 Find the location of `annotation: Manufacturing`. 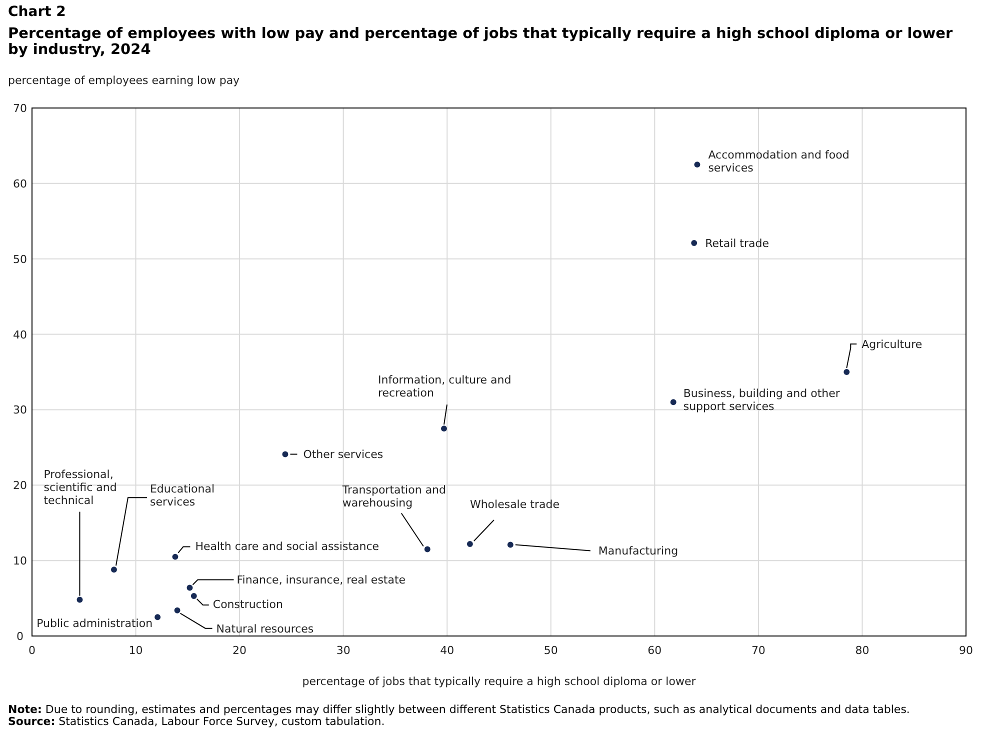

annotation: Manufacturing is located at coordinates (638, 551).